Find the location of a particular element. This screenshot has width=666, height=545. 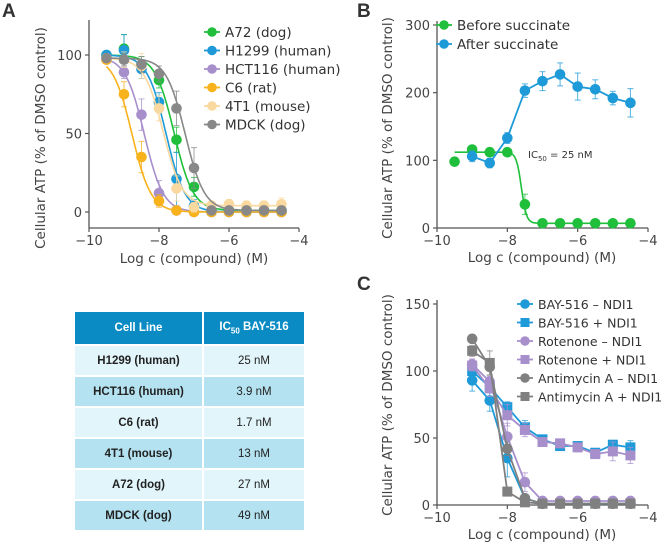

legend-item-hct116-human: HCT116 (human) is located at coordinates (272, 70).